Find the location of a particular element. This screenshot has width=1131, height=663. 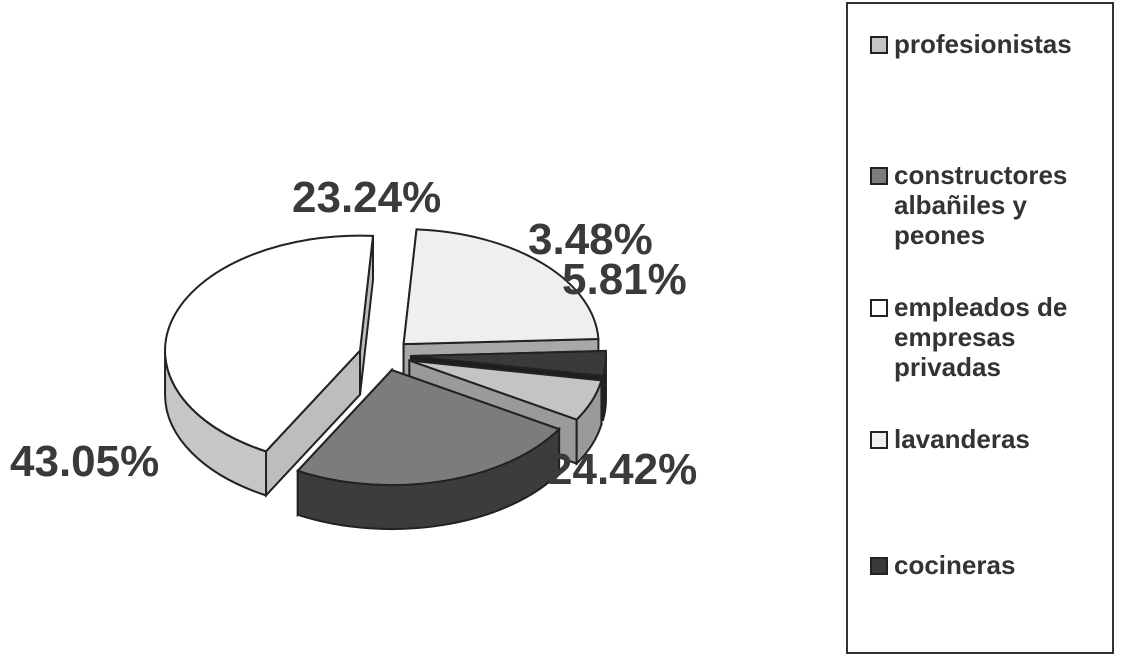

legend-label-cocineras: cocineras is located at coordinates (955, 565).